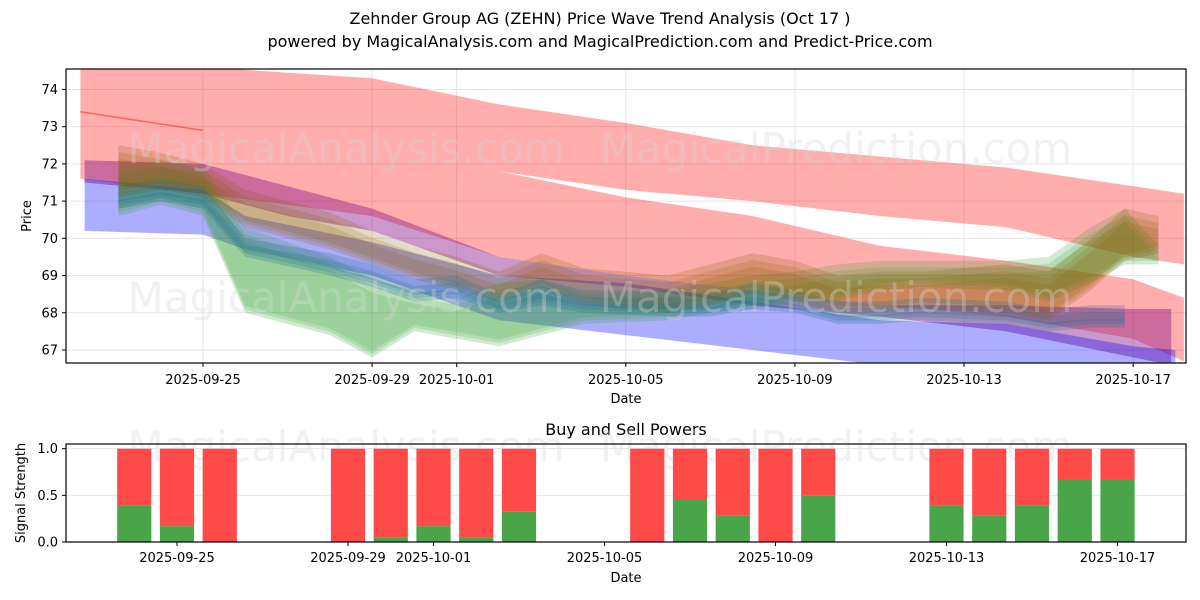 The width and height of the screenshot is (1200, 600). Describe the element at coordinates (21, 493) in the screenshot. I see `signal-y-axis-label: Signal Strength` at that location.